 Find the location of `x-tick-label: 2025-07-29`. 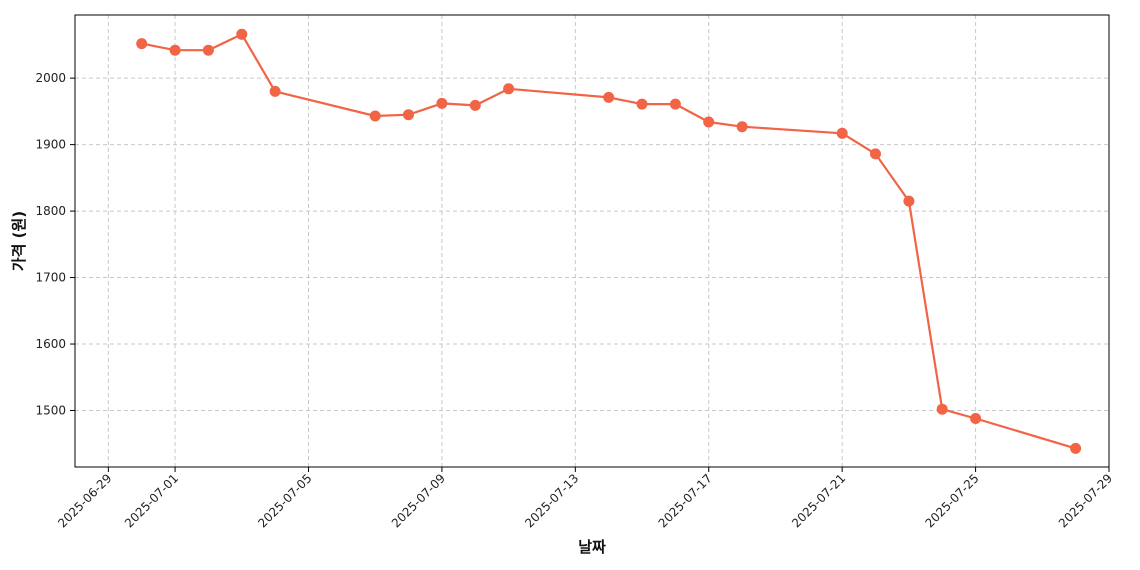

x-tick-label: 2025-07-29 is located at coordinates (1085, 500).